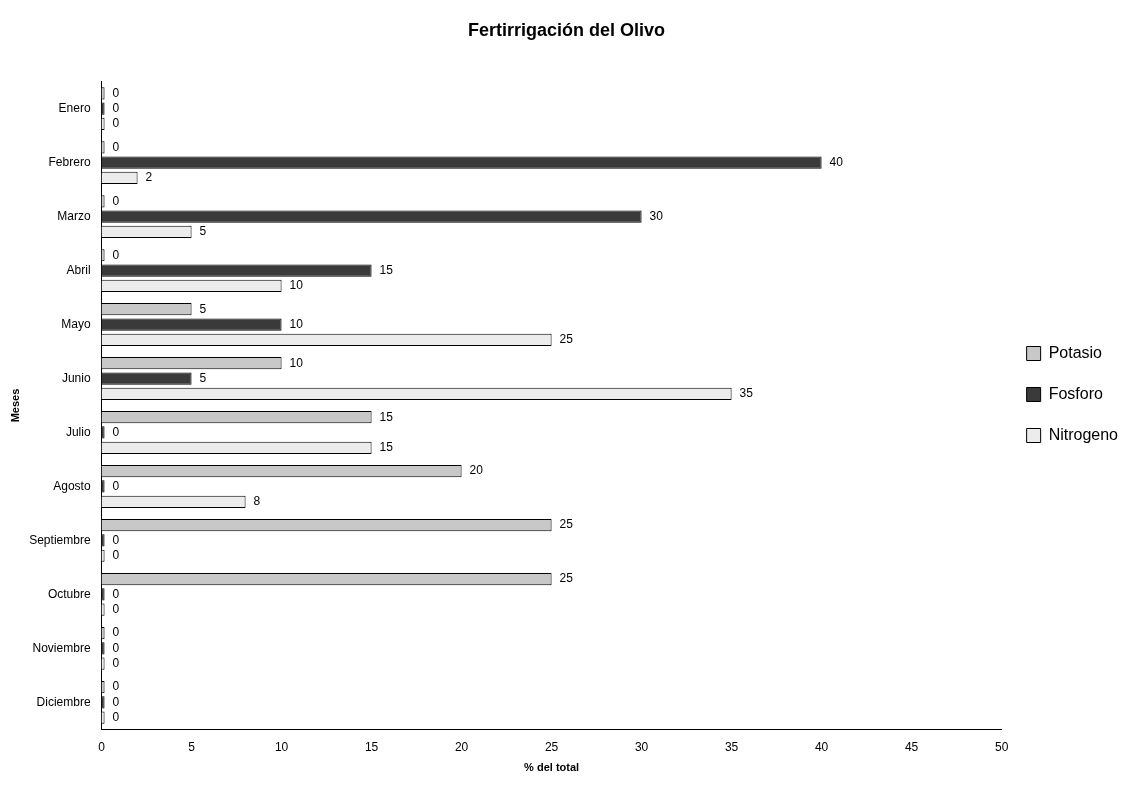 Image resolution: width=1138 pixels, height=789 pixels. Describe the element at coordinates (257, 501) in the screenshot. I see `data-label: 8` at that location.